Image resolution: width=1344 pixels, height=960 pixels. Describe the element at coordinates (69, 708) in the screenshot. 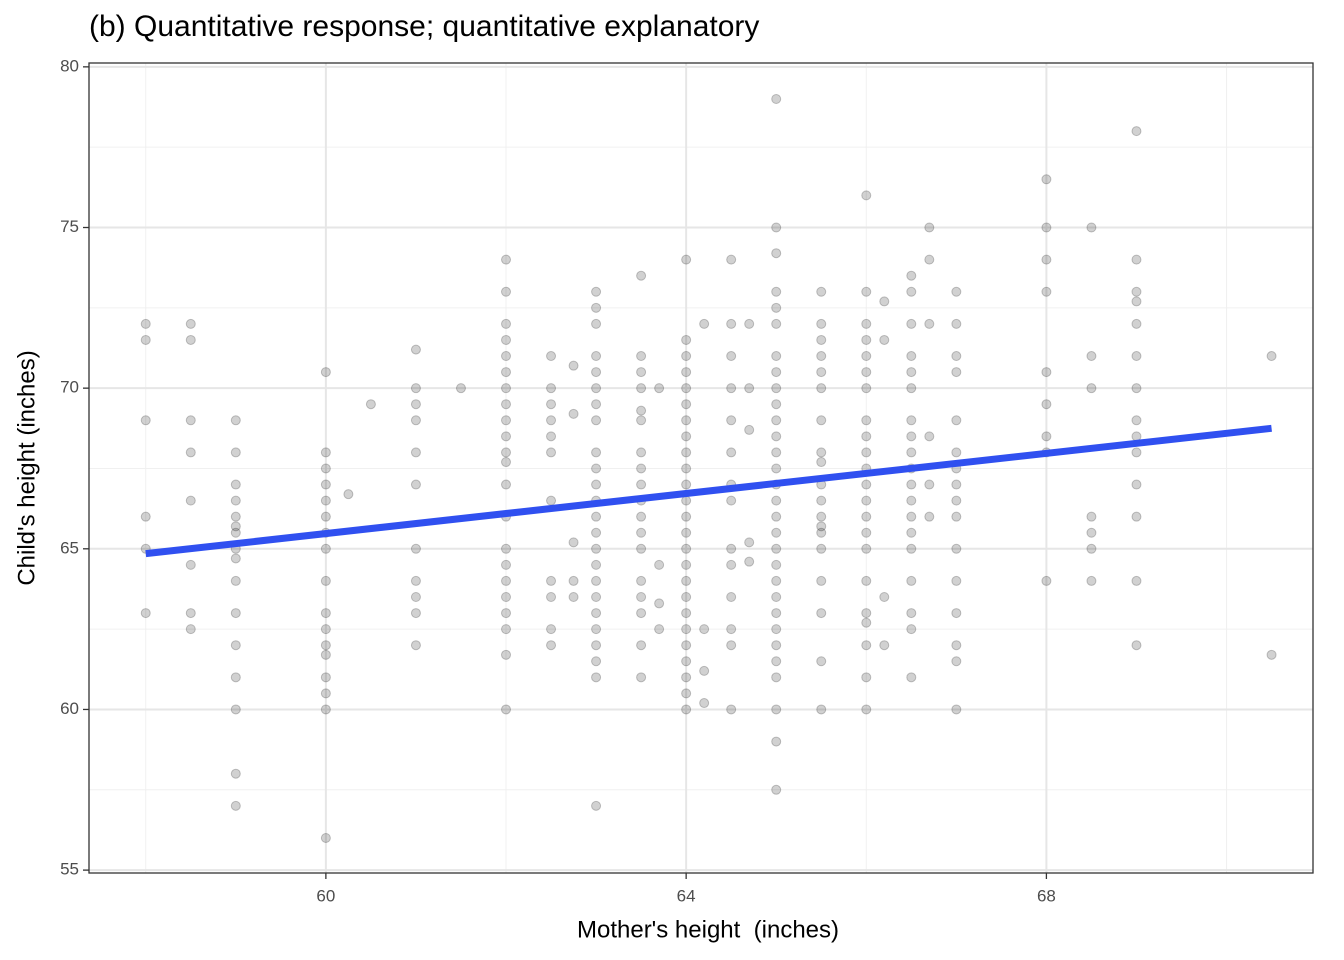

I see `y-tick-label: 60` at that location.